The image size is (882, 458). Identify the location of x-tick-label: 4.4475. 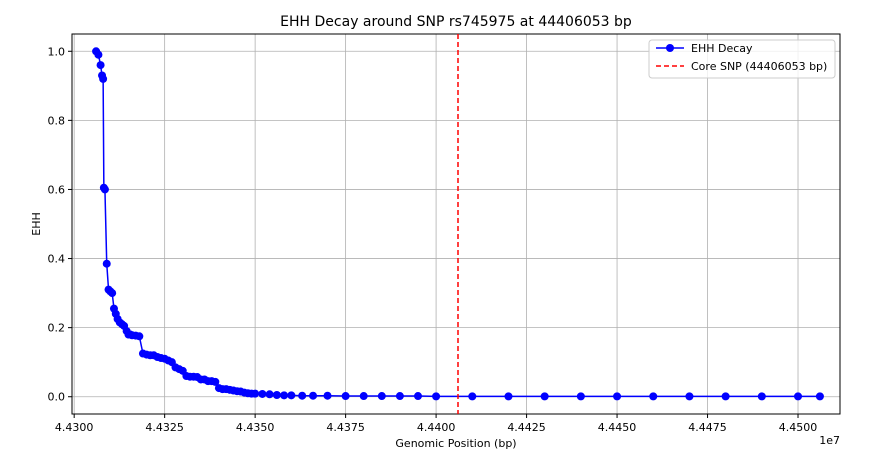
(707, 427).